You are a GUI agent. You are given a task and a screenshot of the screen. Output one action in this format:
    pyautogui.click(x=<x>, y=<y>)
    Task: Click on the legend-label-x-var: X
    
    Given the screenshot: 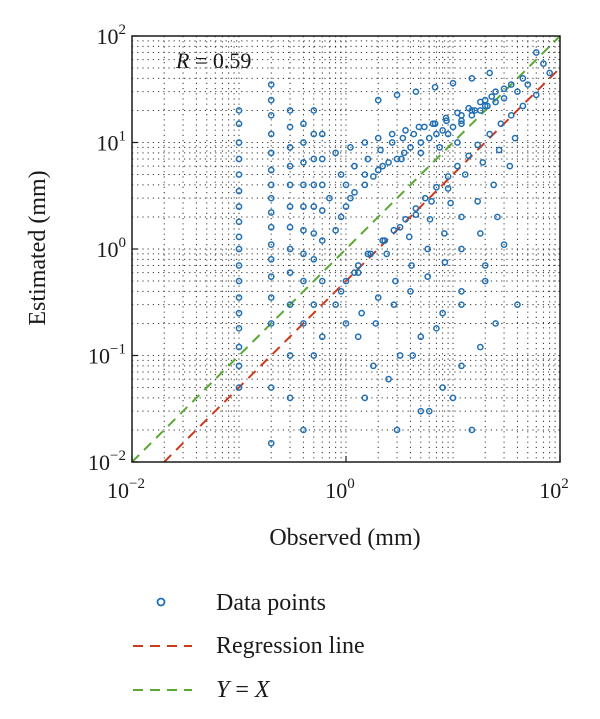 What is the action you would take?
    pyautogui.click(x=262, y=690)
    